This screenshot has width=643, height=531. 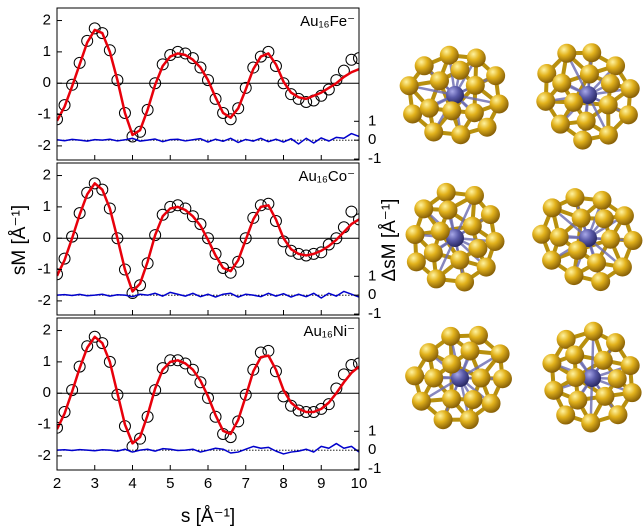 I want to click on y-tick-label: 0, so click(x=47, y=82).